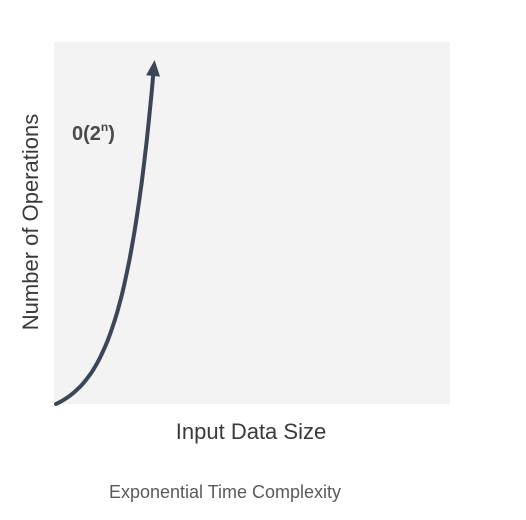 The image size is (526, 520). What do you see at coordinates (105, 235) in the screenshot?
I see `series-line-exponential` at bounding box center [105, 235].